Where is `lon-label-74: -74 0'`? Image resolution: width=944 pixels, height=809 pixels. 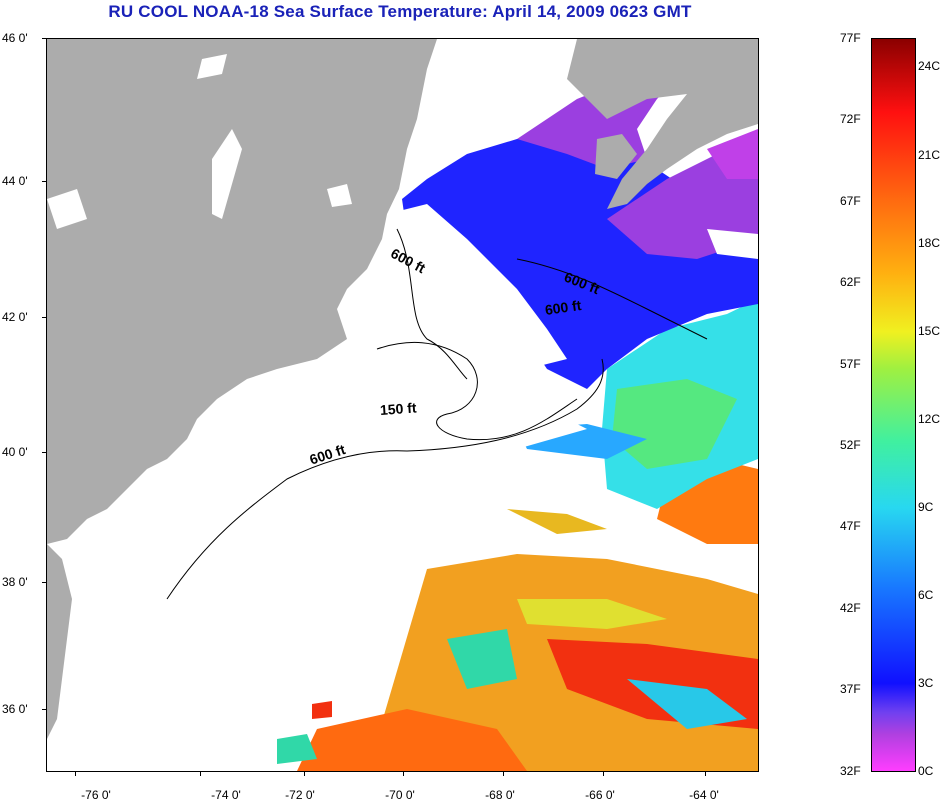 lon-label-74: -74 0' is located at coordinates (226, 795).